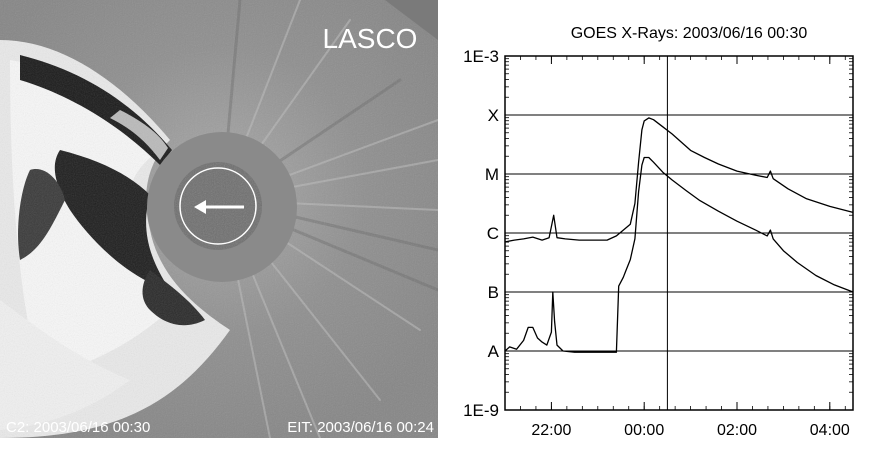 The width and height of the screenshot is (869, 452). Describe the element at coordinates (78, 427) in the screenshot. I see `c2-timestamp: C2: 2003/06/16 00:30` at that location.